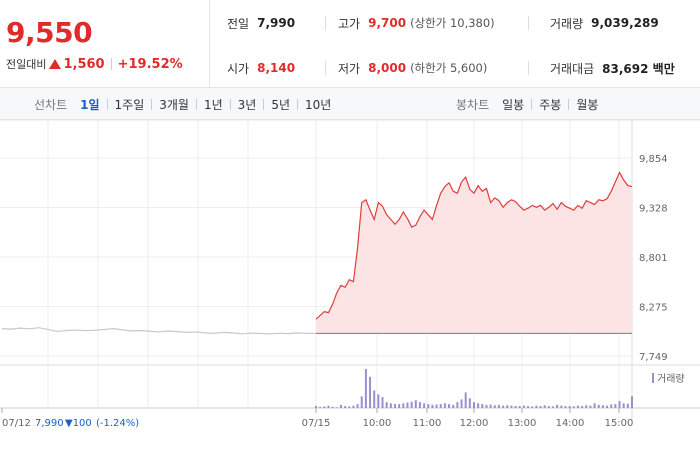 The height and width of the screenshot is (450, 700). Describe the element at coordinates (49, 423) in the screenshot. I see `prev-day-close: 7,990` at that location.